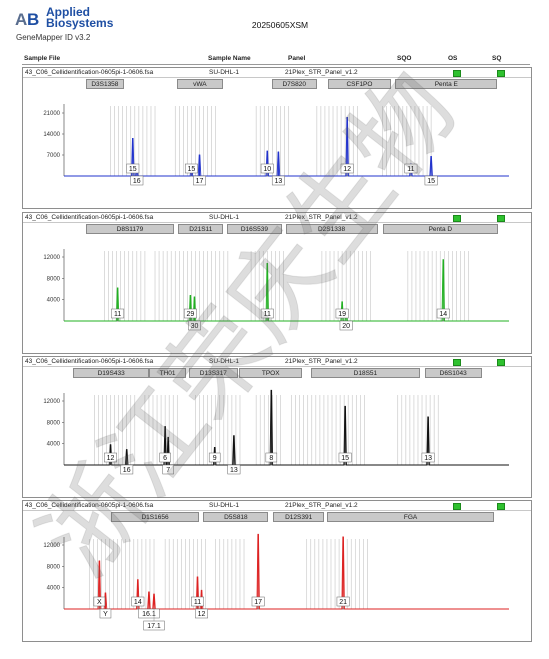  I want to click on quality-os-indicator, so click(457, 506).